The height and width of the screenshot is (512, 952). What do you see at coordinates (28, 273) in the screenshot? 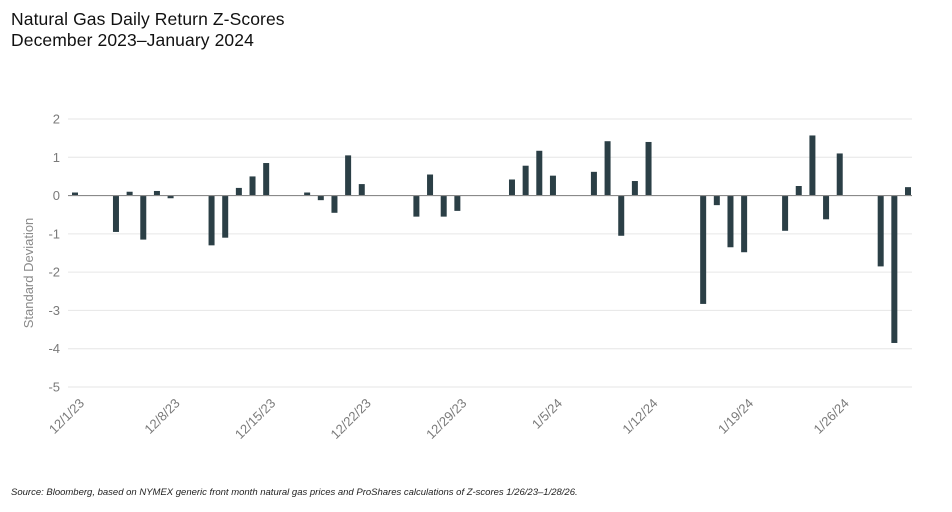
I see `y-axis-label: Standard Deviation` at bounding box center [28, 273].